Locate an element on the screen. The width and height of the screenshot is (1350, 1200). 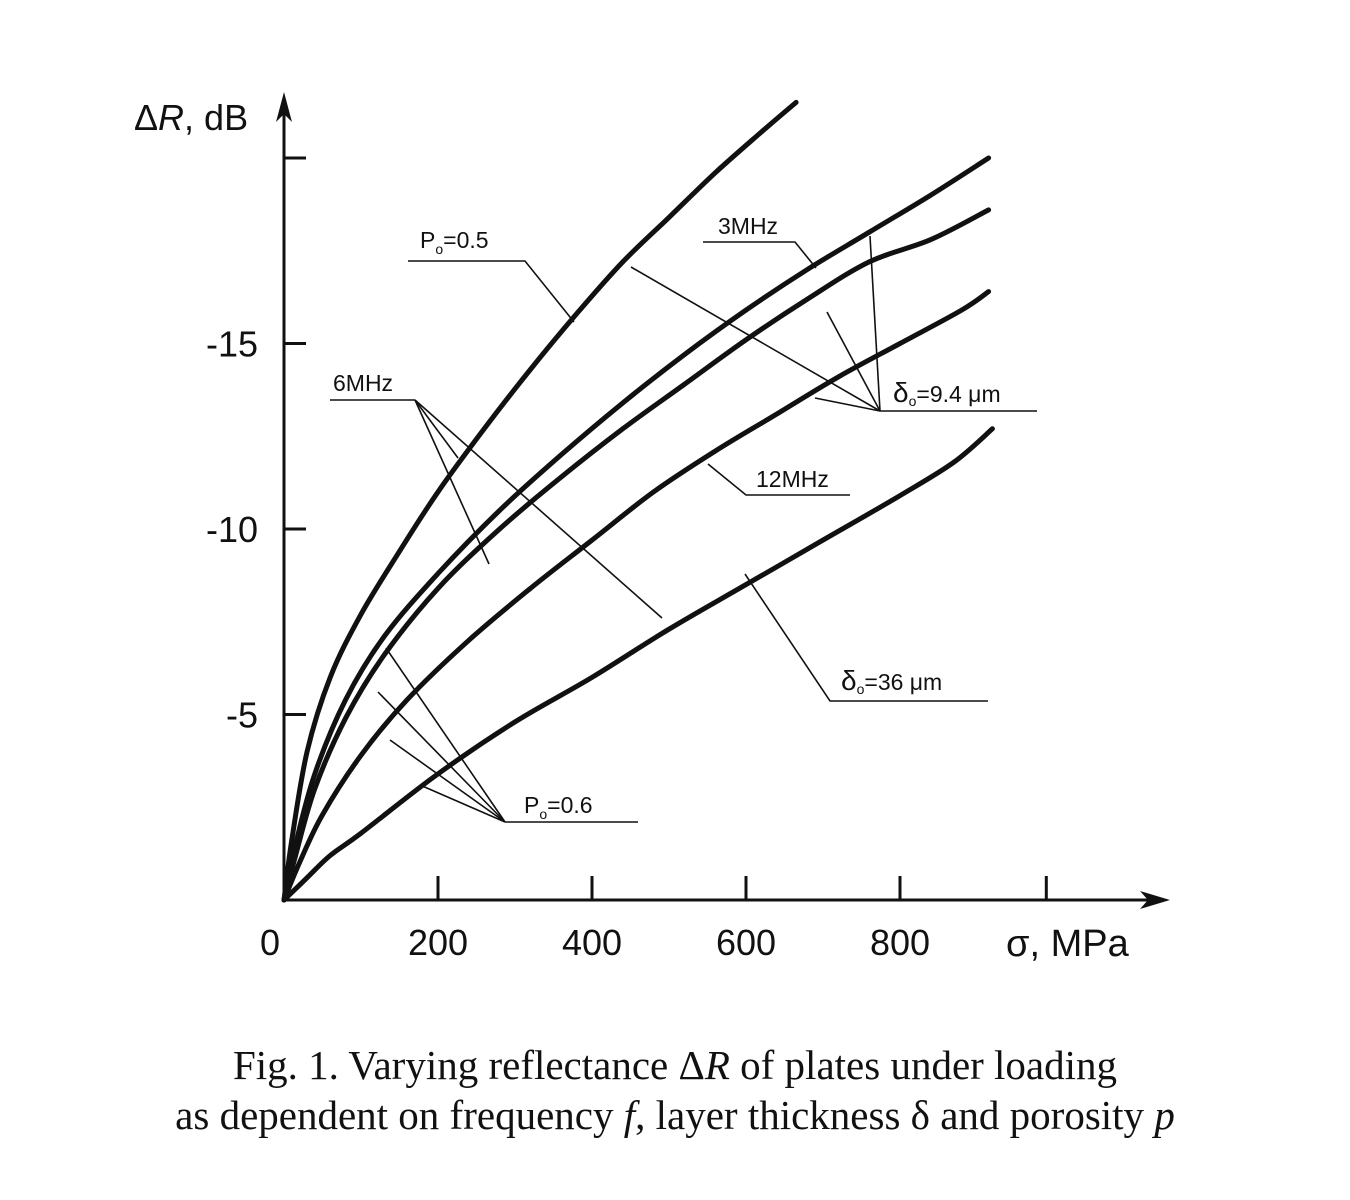
y-axis-title: ΔR, dB is located at coordinates (191, 117).